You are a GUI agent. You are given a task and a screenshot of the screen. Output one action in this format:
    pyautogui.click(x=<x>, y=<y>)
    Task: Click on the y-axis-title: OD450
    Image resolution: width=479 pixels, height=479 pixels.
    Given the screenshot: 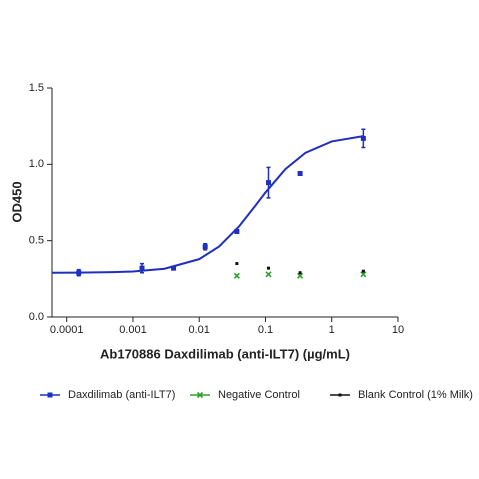 What is the action you would take?
    pyautogui.click(x=16, y=201)
    